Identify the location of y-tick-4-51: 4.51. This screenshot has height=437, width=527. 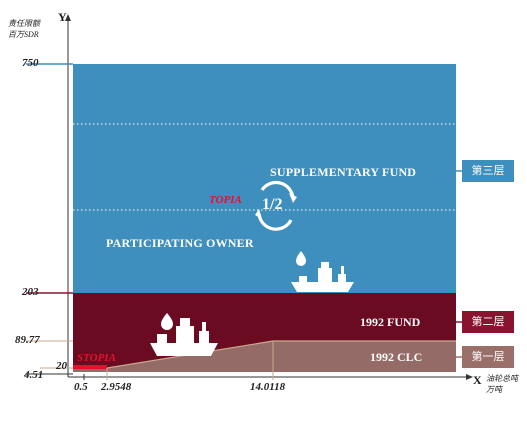
(34, 375).